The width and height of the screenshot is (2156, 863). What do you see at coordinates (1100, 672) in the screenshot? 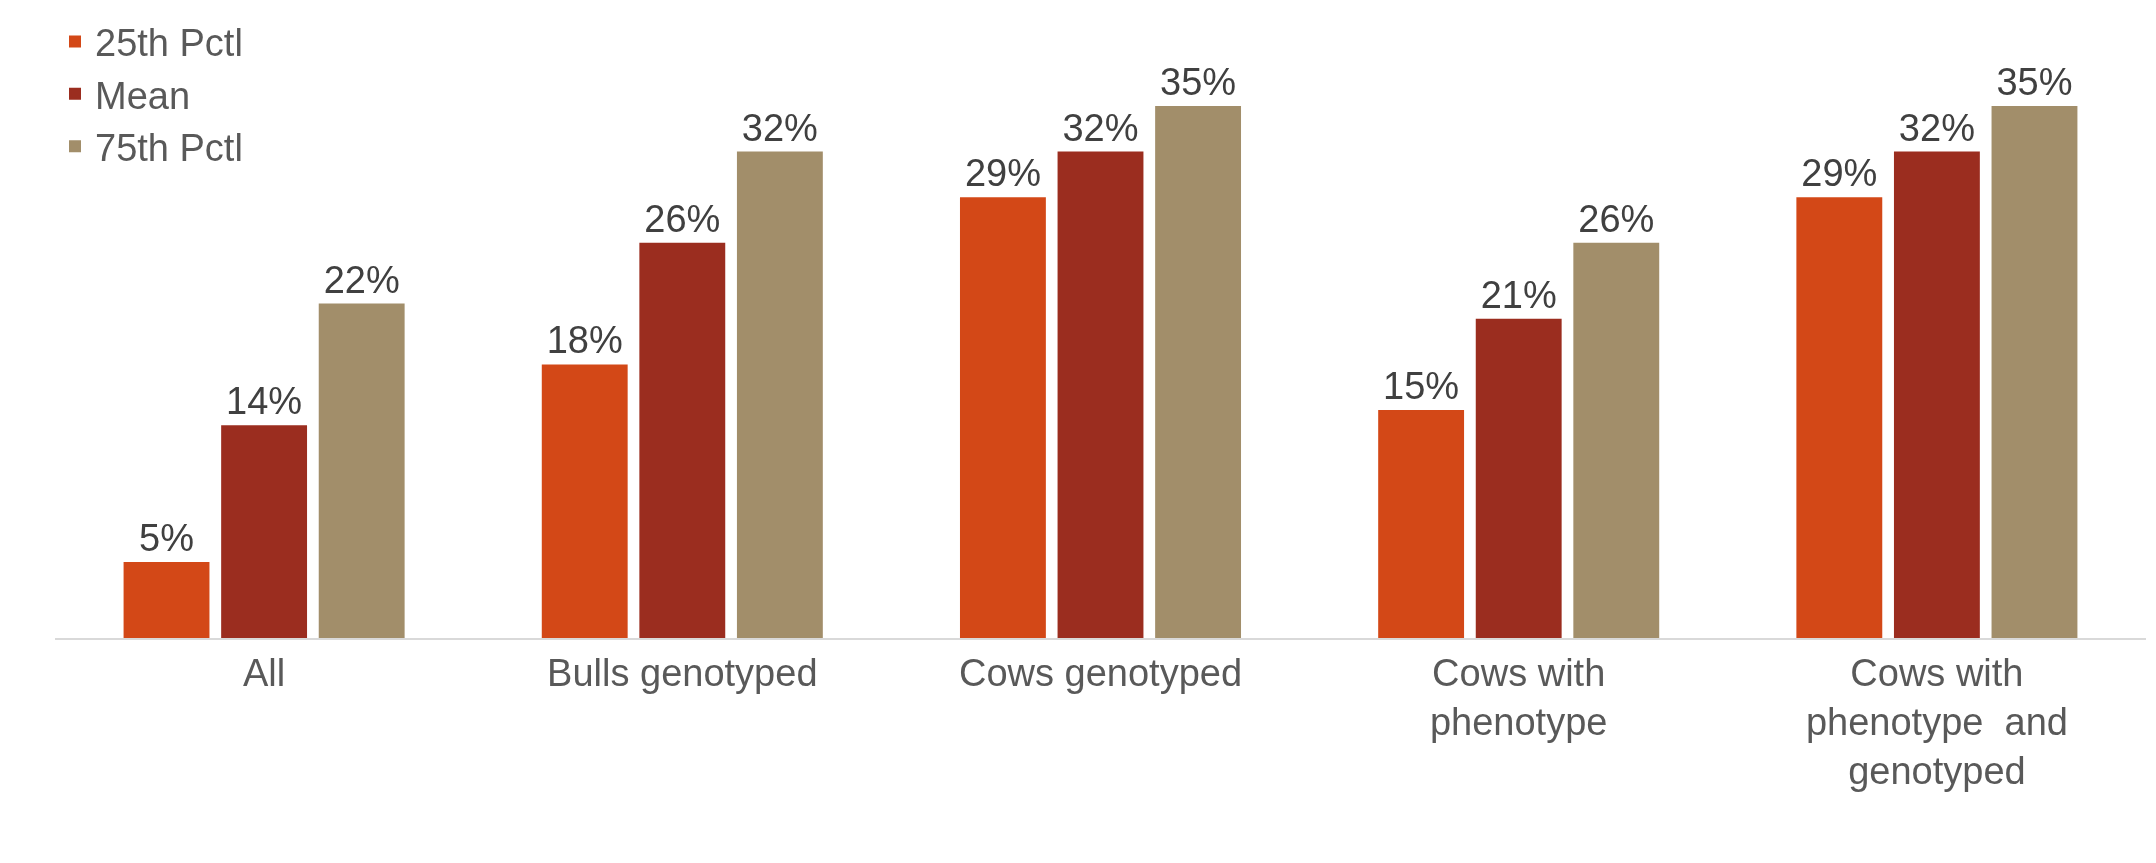
I see `x-tick-label: Cows genotyped` at bounding box center [1100, 672].